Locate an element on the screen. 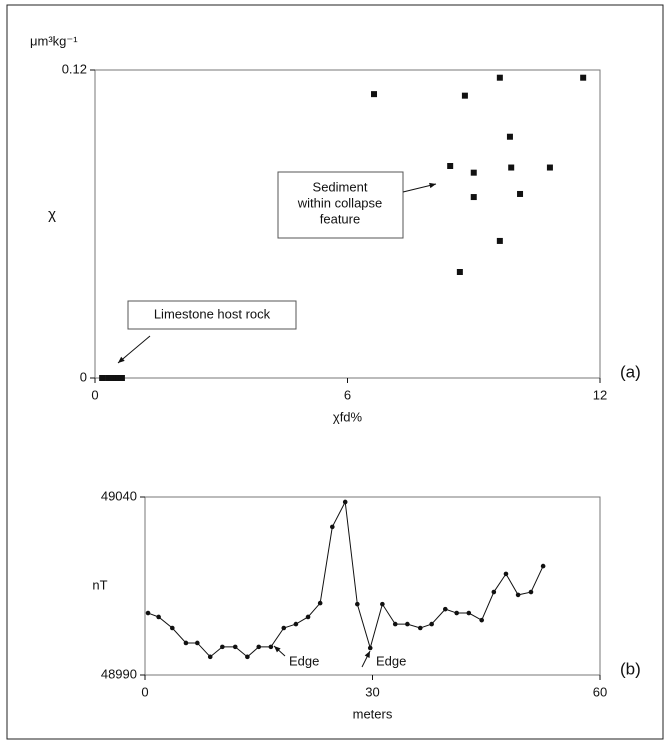 The height and width of the screenshot is (743, 670). annotation: Sediment is located at coordinates (340, 186).